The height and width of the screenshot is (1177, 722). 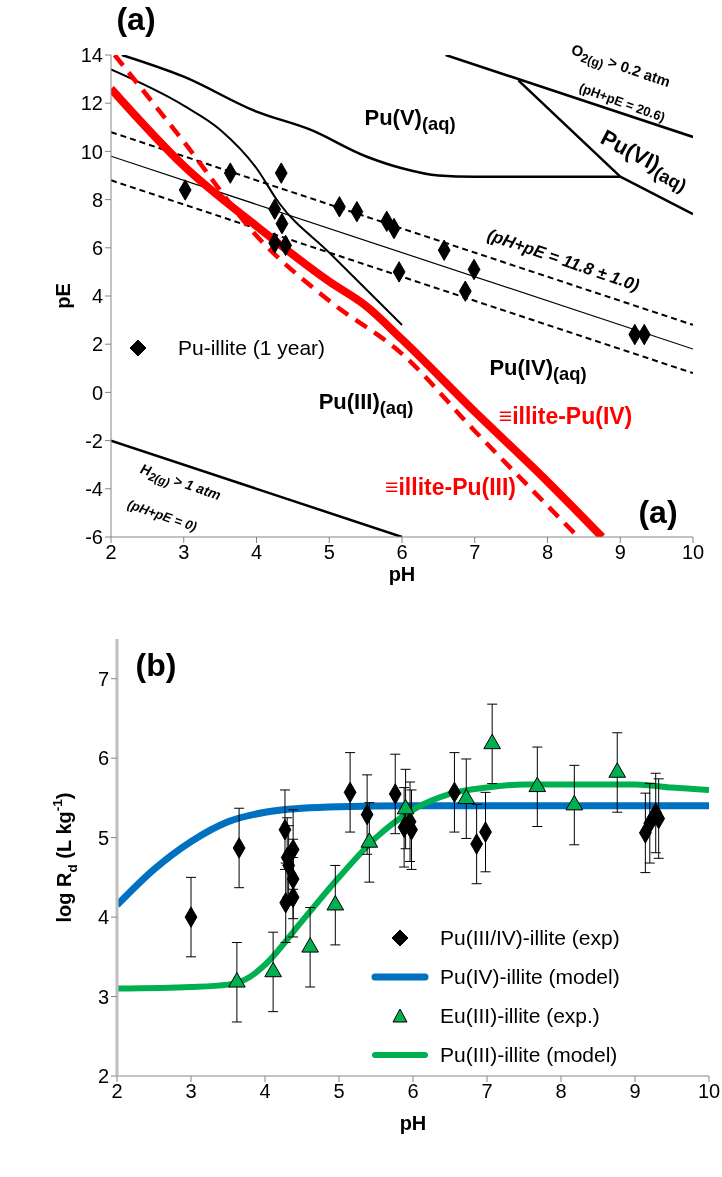 What do you see at coordinates (451, 487) in the screenshot?
I see `series-label: ≡illite-Pu(III)` at bounding box center [451, 487].